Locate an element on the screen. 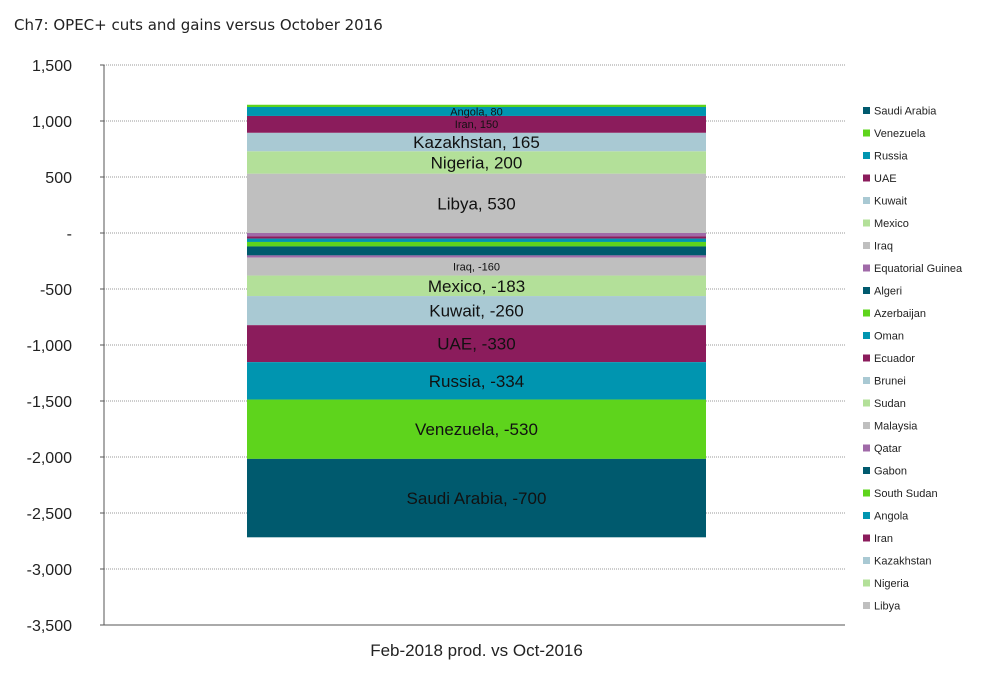  data-label-kazakhstan: Kazakhstan, 165 is located at coordinates (476, 142).